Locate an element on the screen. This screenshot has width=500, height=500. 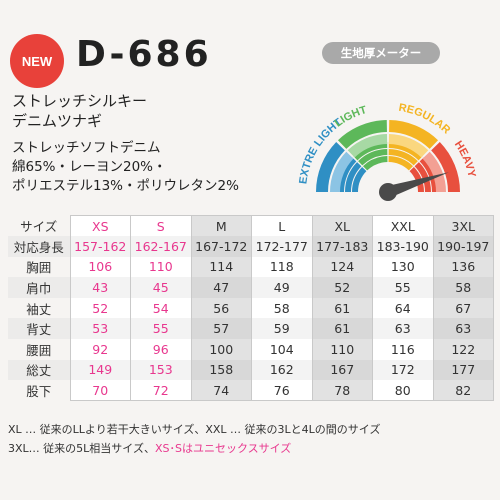
table-cell: 74 is located at coordinates (221, 391).